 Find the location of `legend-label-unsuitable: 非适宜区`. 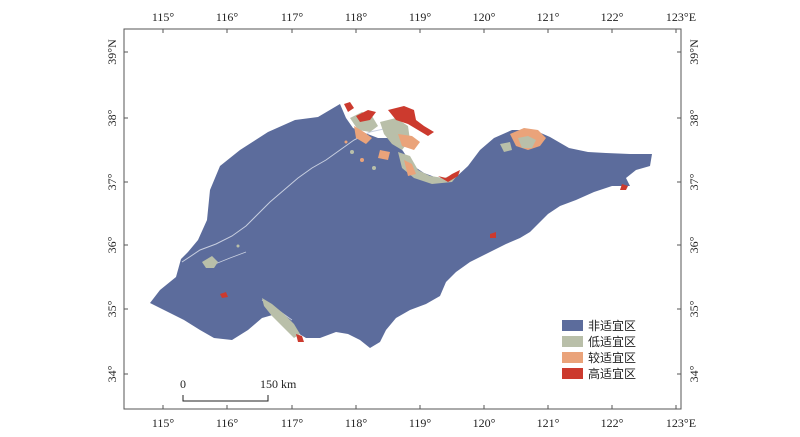

legend-label-unsuitable: 非适宜区 is located at coordinates (612, 325).